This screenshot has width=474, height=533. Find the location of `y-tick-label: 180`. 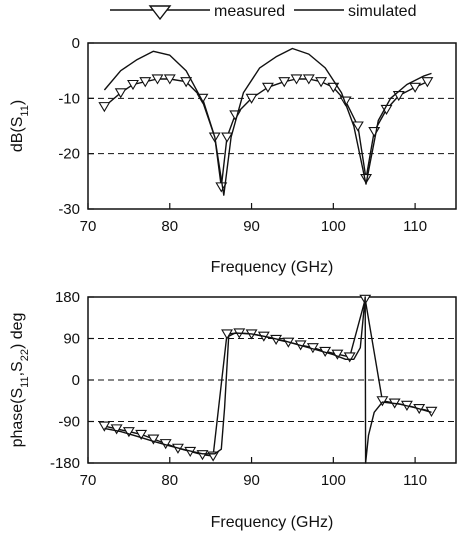

y-tick-label: 180 is located at coordinates (67, 297).